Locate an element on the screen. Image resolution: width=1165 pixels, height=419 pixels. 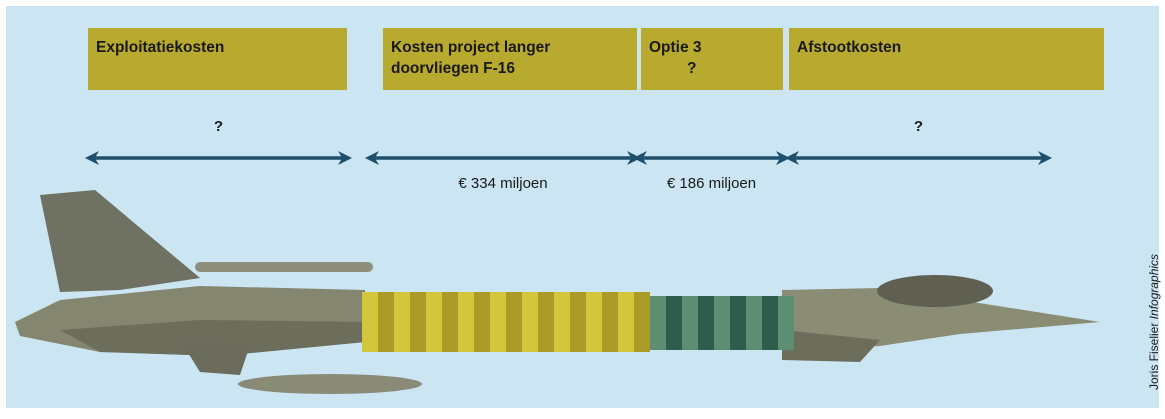
accordion-section is located at coordinates (578, 322).